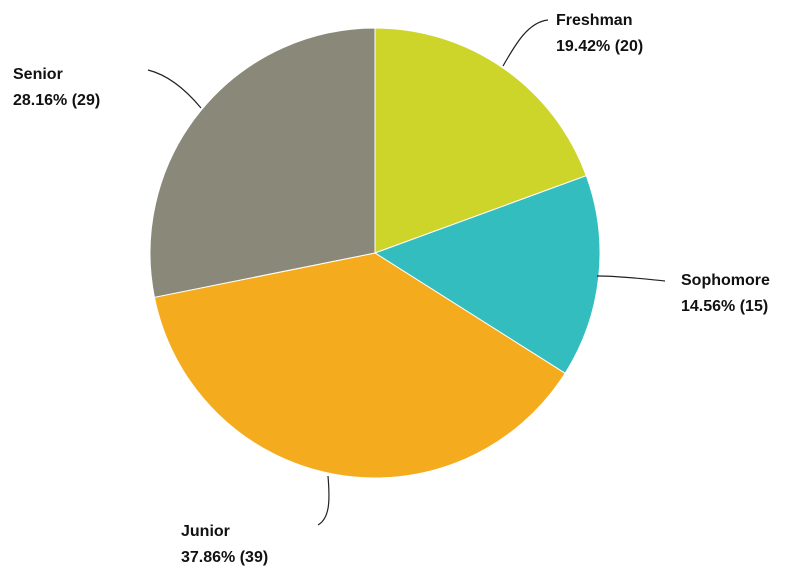 The width and height of the screenshot is (809, 569). What do you see at coordinates (174, 89) in the screenshot?
I see `leader-line-senior` at bounding box center [174, 89].